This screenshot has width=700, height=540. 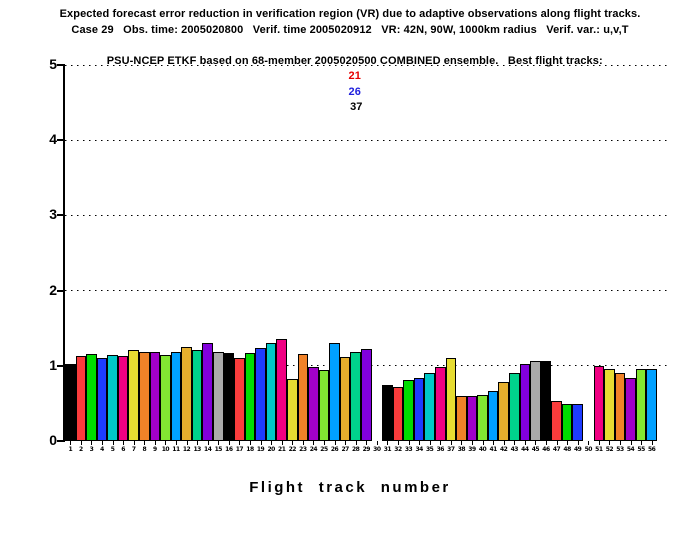 What do you see at coordinates (493, 449) in the screenshot?
I see `x-tick-label: 41` at bounding box center [493, 449].